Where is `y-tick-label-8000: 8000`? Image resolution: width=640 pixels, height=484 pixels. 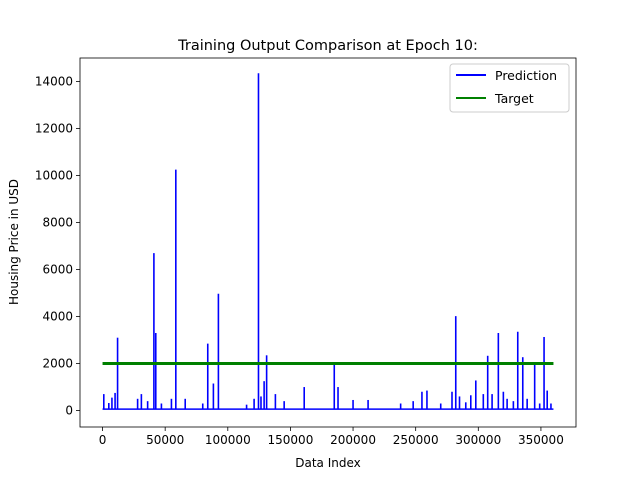 y-tick-label-8000: 8000 is located at coordinates (57, 223).